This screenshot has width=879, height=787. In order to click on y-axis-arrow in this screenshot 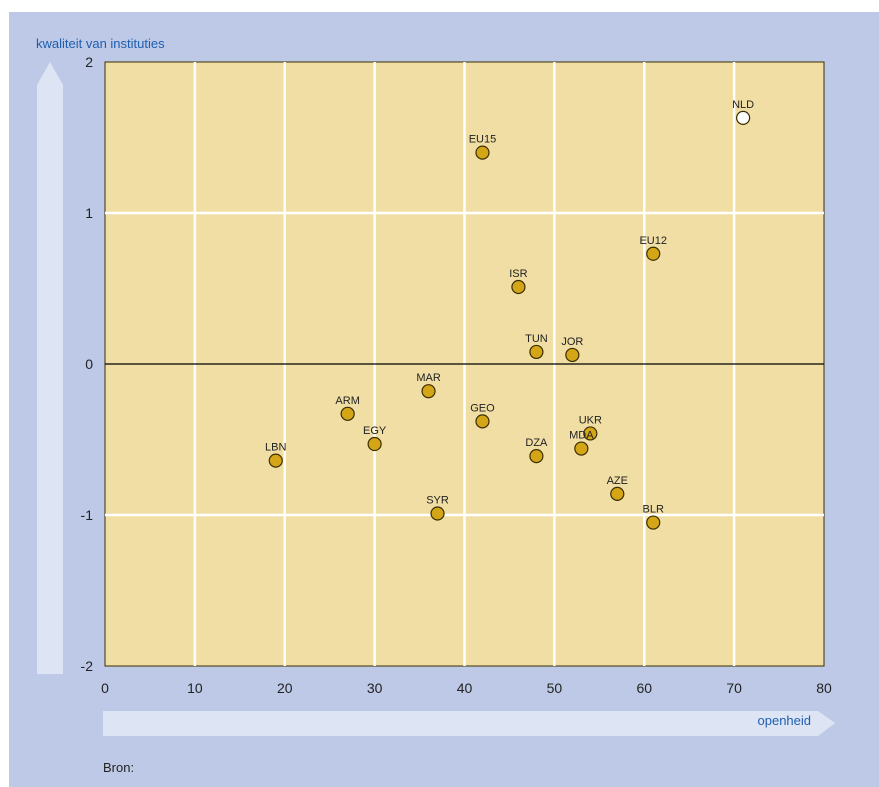, I will do `click(50, 368)`.